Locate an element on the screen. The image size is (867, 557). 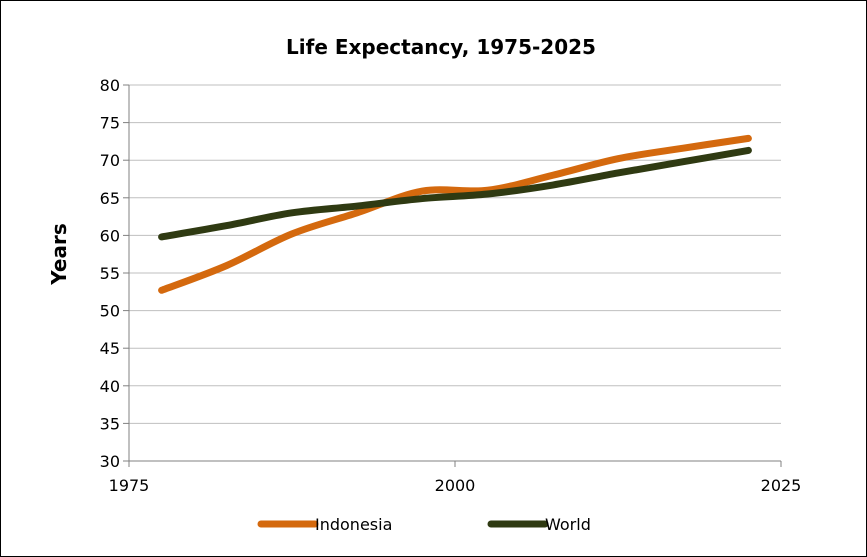
y-tick-label-80: 80 is located at coordinates (110, 85).